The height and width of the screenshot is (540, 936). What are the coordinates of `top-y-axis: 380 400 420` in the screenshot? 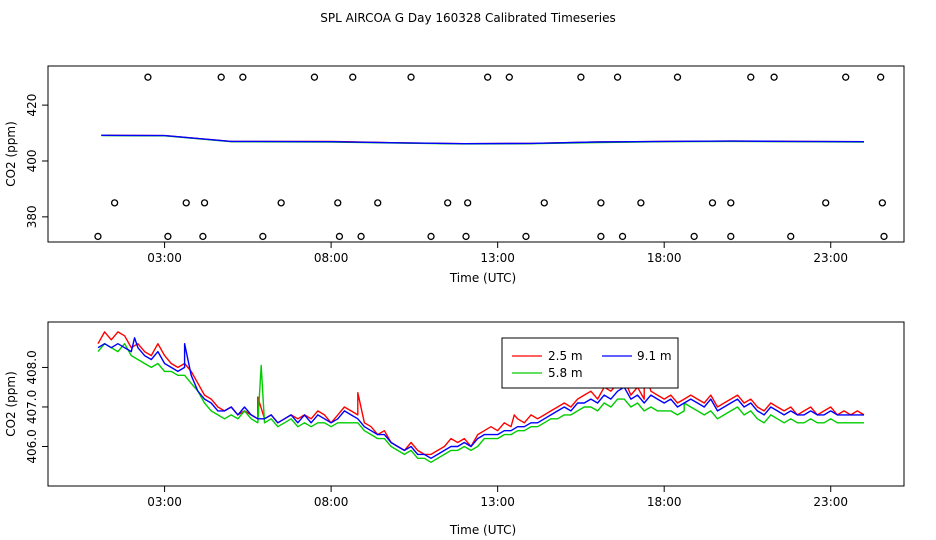 It's located at (36, 161).